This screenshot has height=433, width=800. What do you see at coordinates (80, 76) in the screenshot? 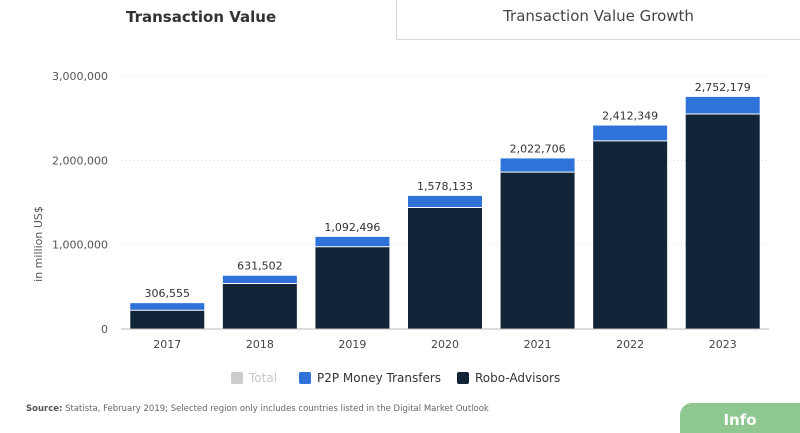
I see `y-tick-label: 3,000,000` at bounding box center [80, 76].